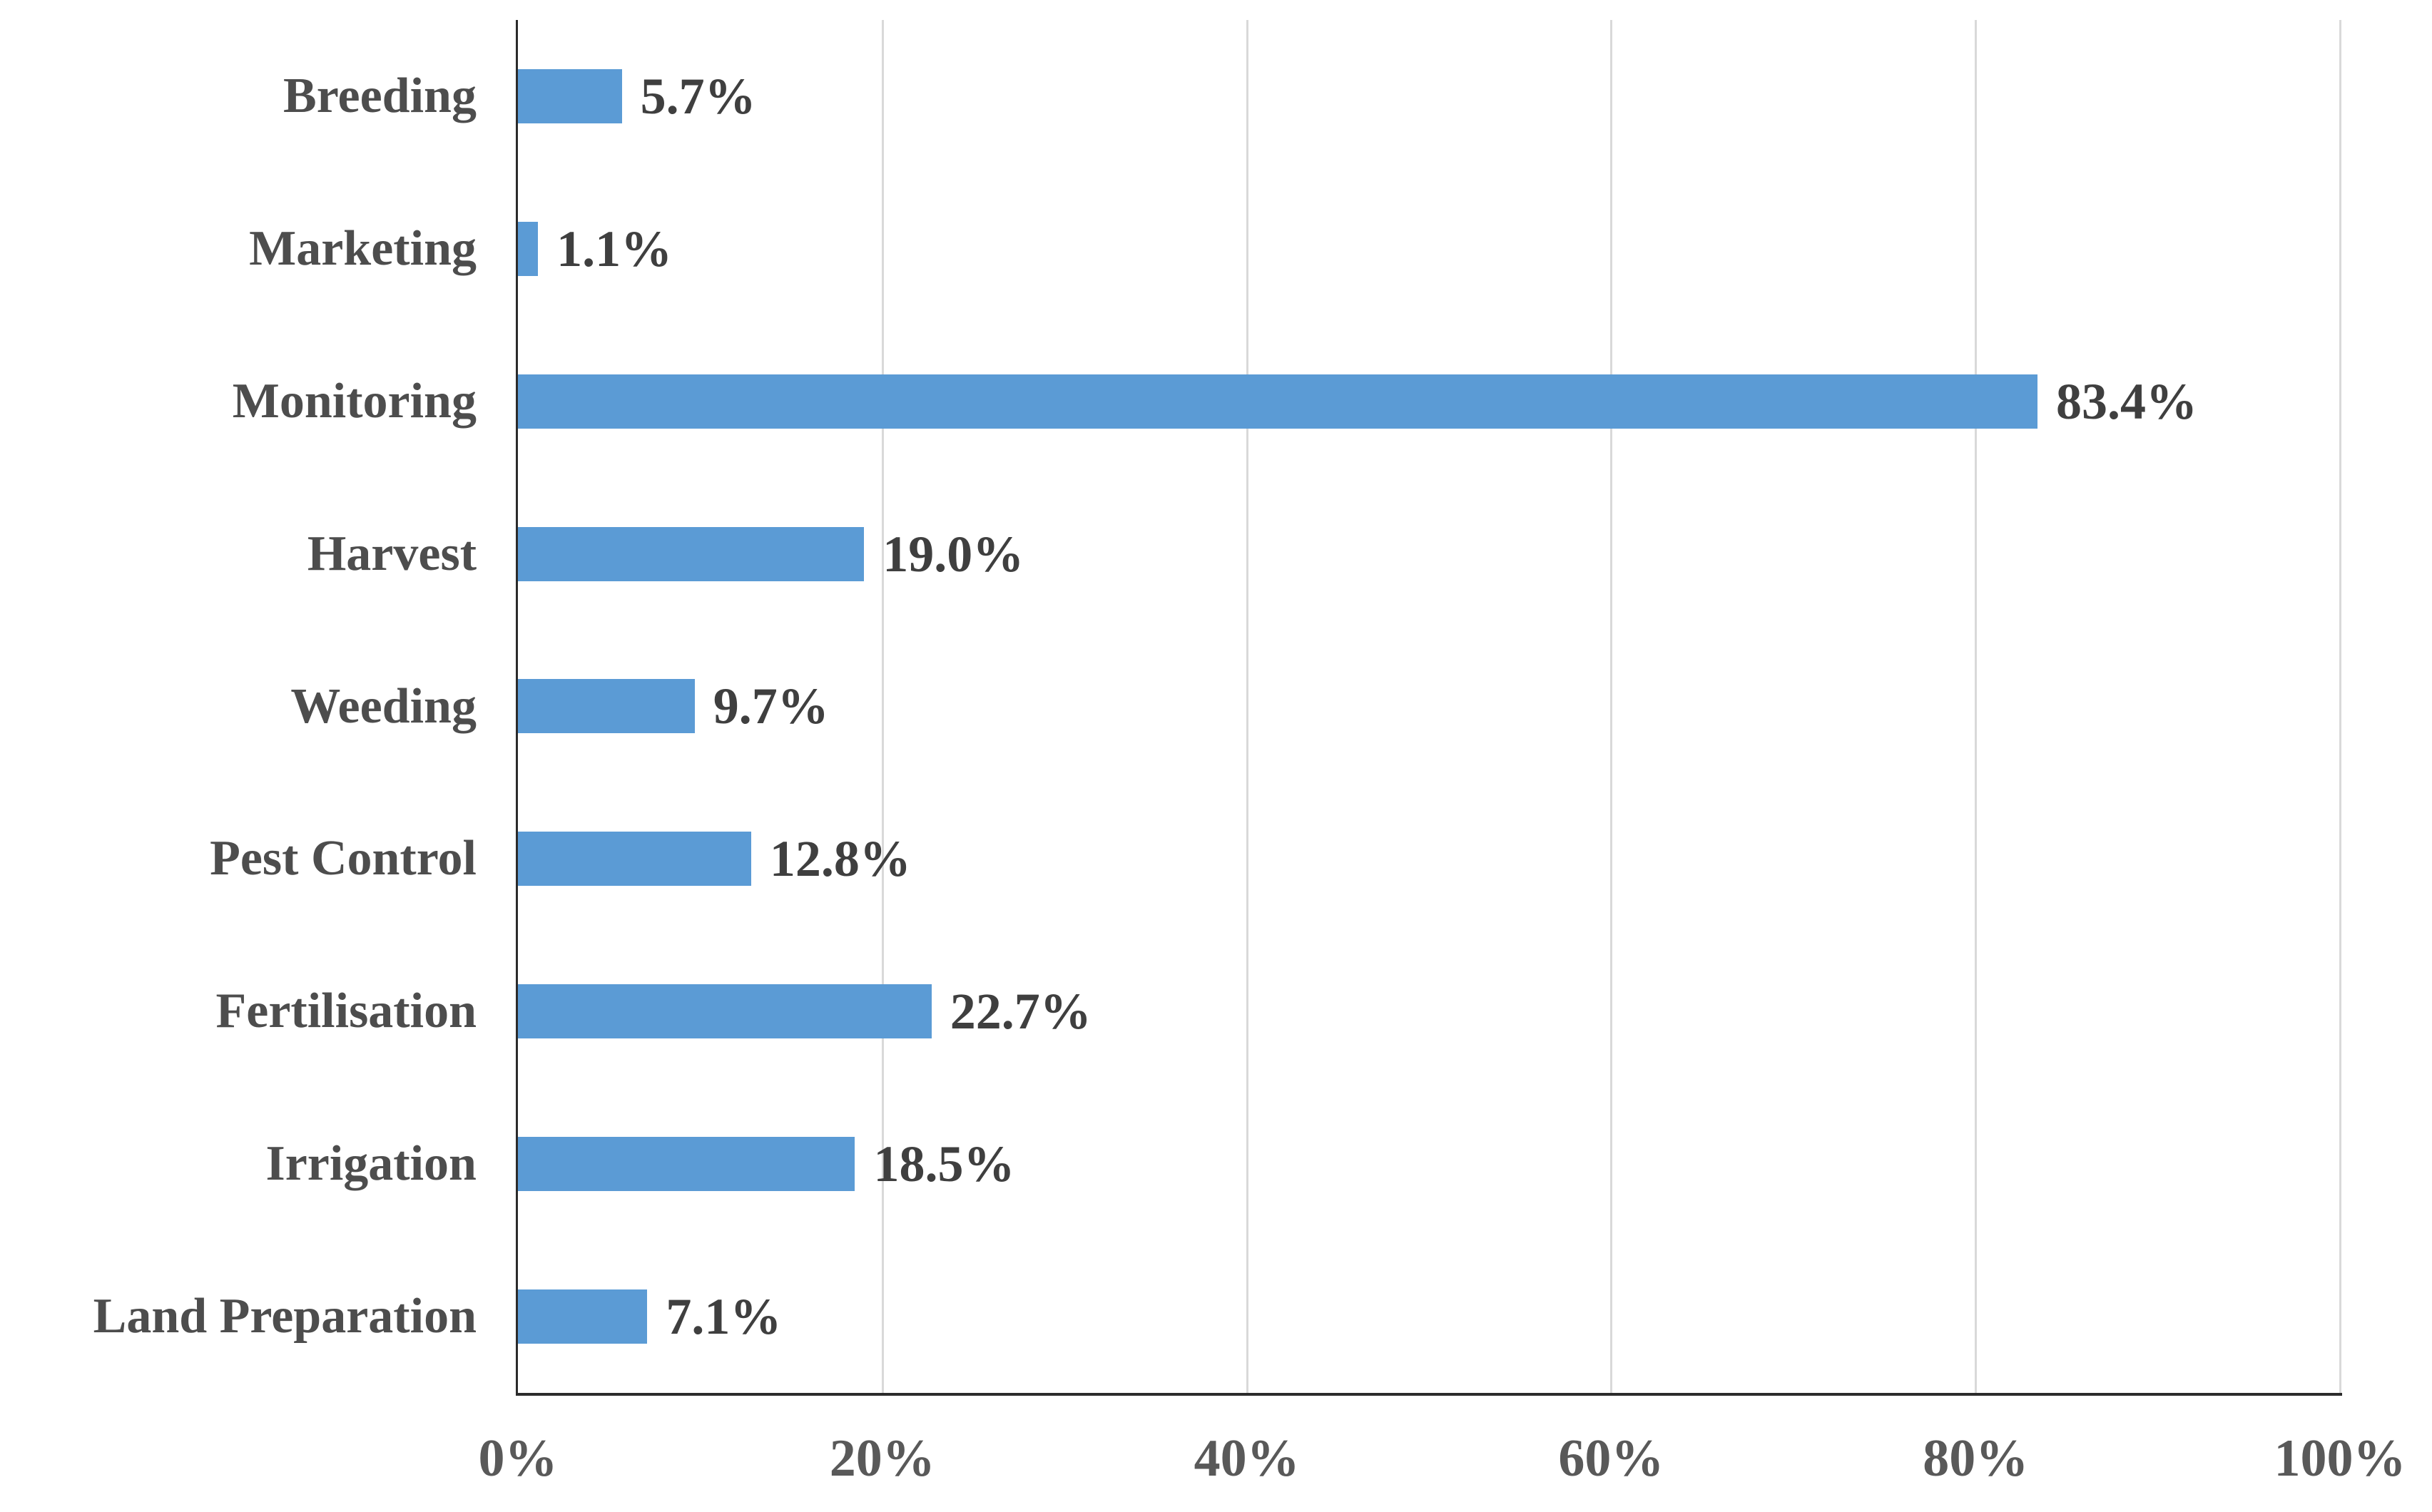 The image size is (2432, 1512). What do you see at coordinates (944, 1164) in the screenshot?
I see `value-label: 18.5%` at bounding box center [944, 1164].